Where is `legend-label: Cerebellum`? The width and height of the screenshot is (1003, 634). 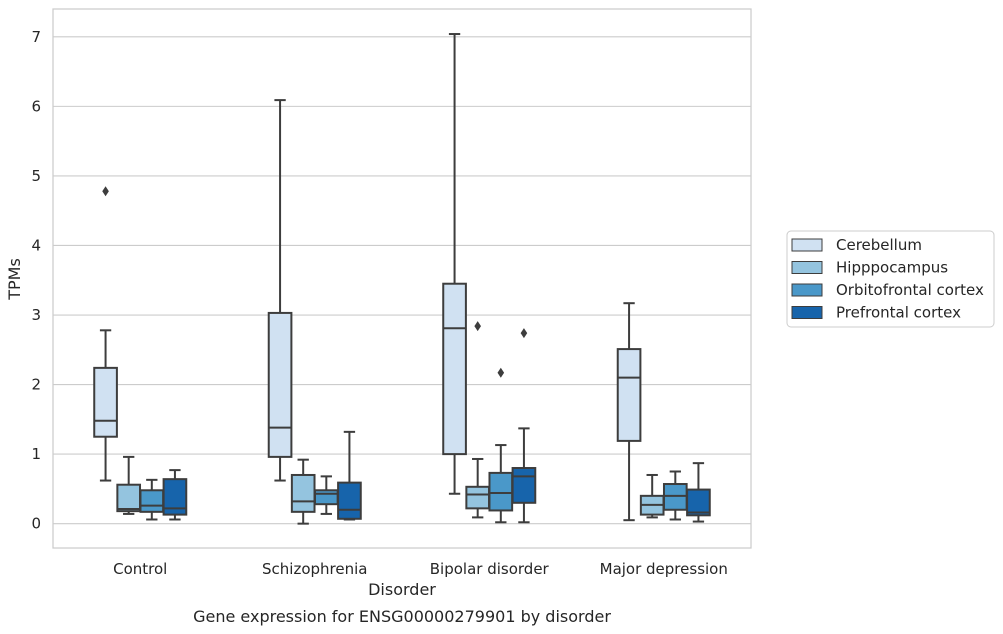 legend-label: Cerebellum is located at coordinates (879, 245).